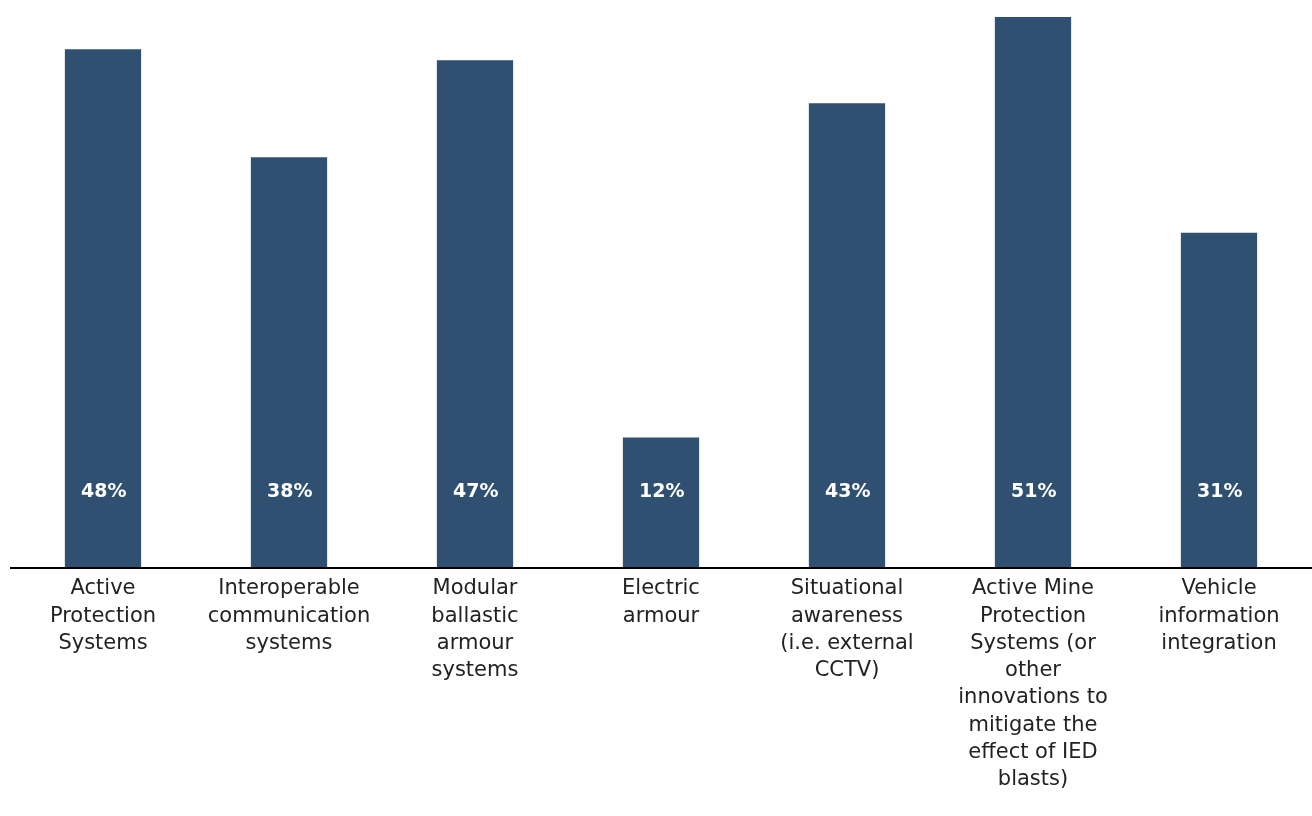 The image size is (1312, 816). I want to click on x-tick-label: Interoperable communication systems, so click(289, 614).